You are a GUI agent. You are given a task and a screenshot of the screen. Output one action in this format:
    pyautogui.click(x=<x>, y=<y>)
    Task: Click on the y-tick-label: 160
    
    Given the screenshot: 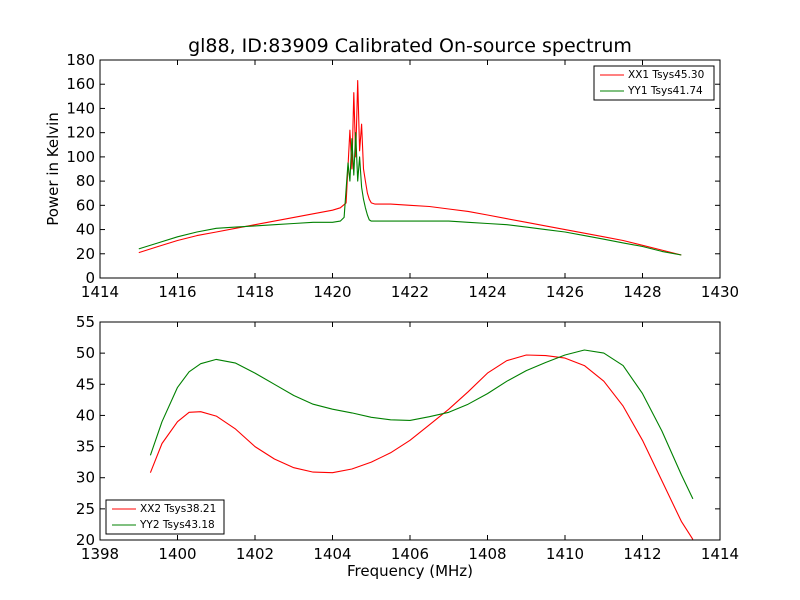 What is the action you would take?
    pyautogui.click(x=80, y=84)
    